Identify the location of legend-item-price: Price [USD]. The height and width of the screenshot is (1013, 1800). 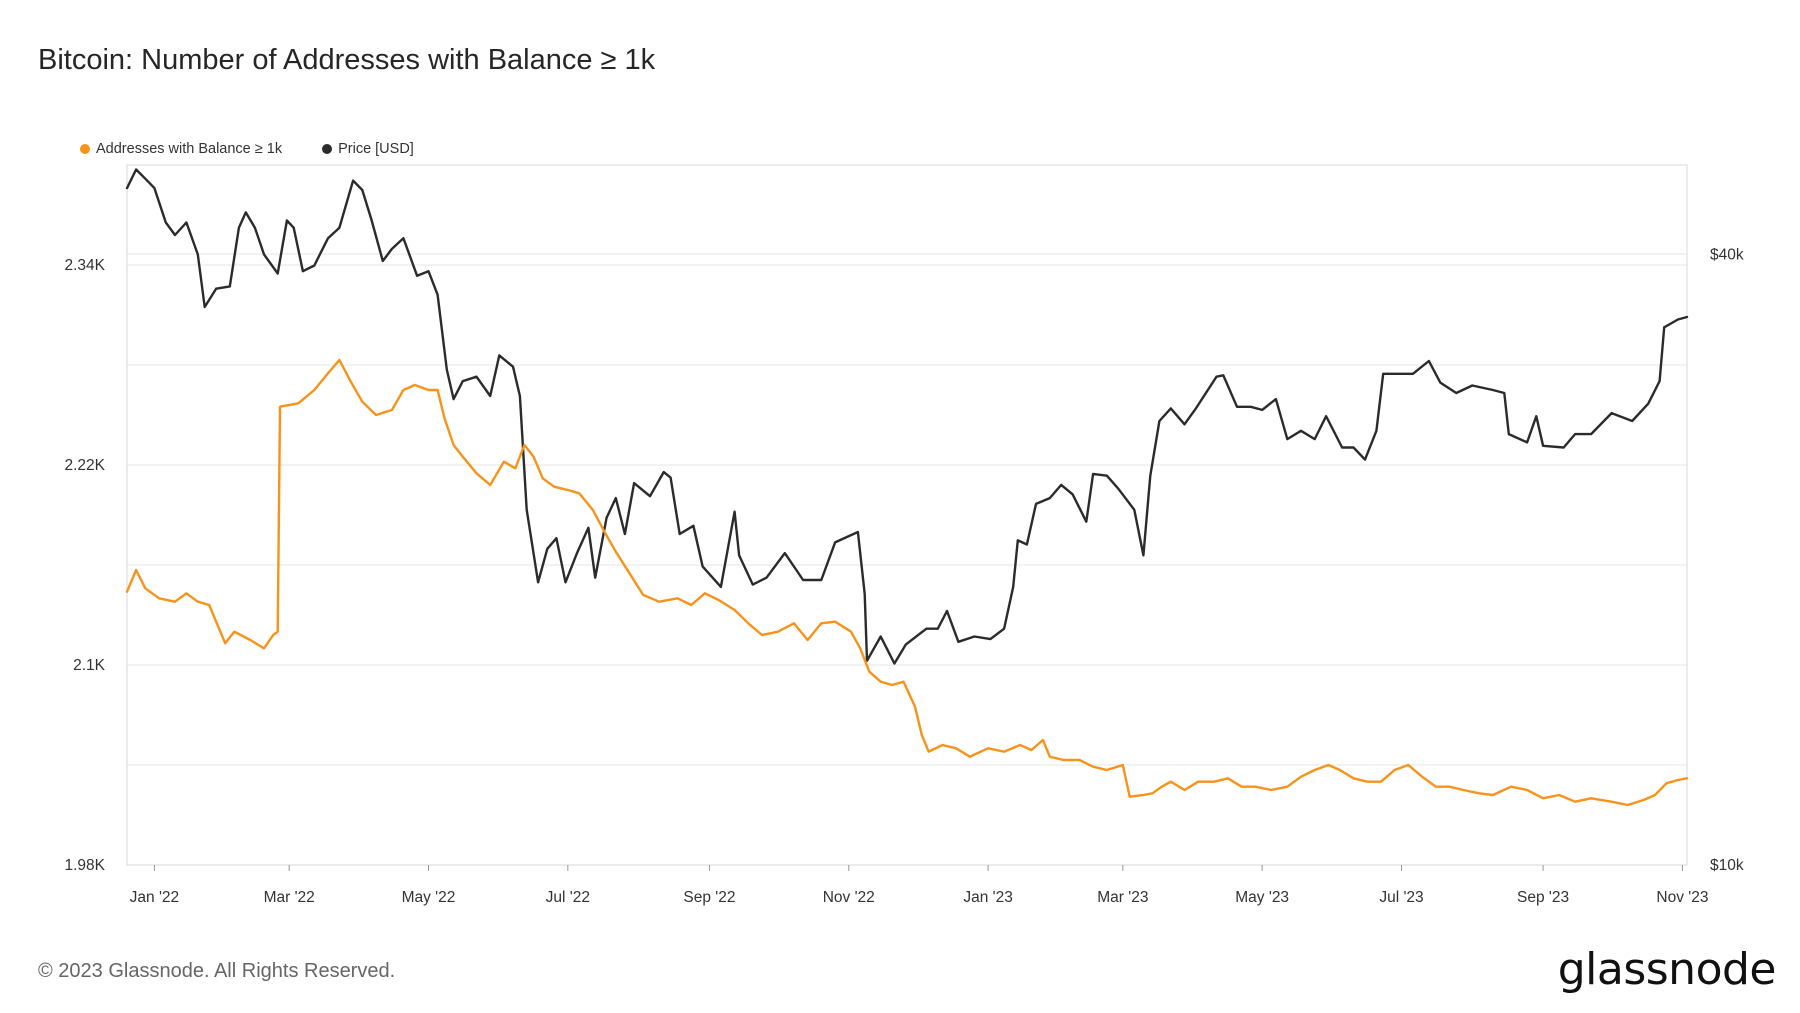
(368, 149).